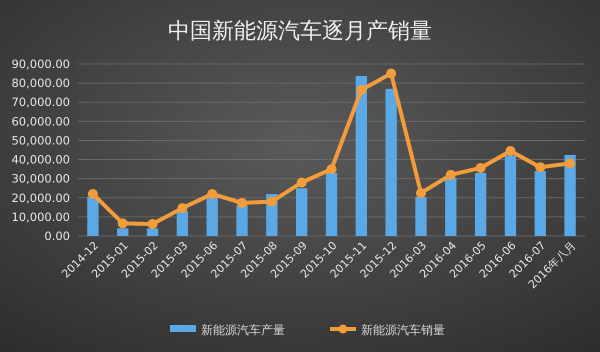  What do you see at coordinates (40, 83) in the screenshot?
I see `y-tick-label: 80,000.00` at bounding box center [40, 83].